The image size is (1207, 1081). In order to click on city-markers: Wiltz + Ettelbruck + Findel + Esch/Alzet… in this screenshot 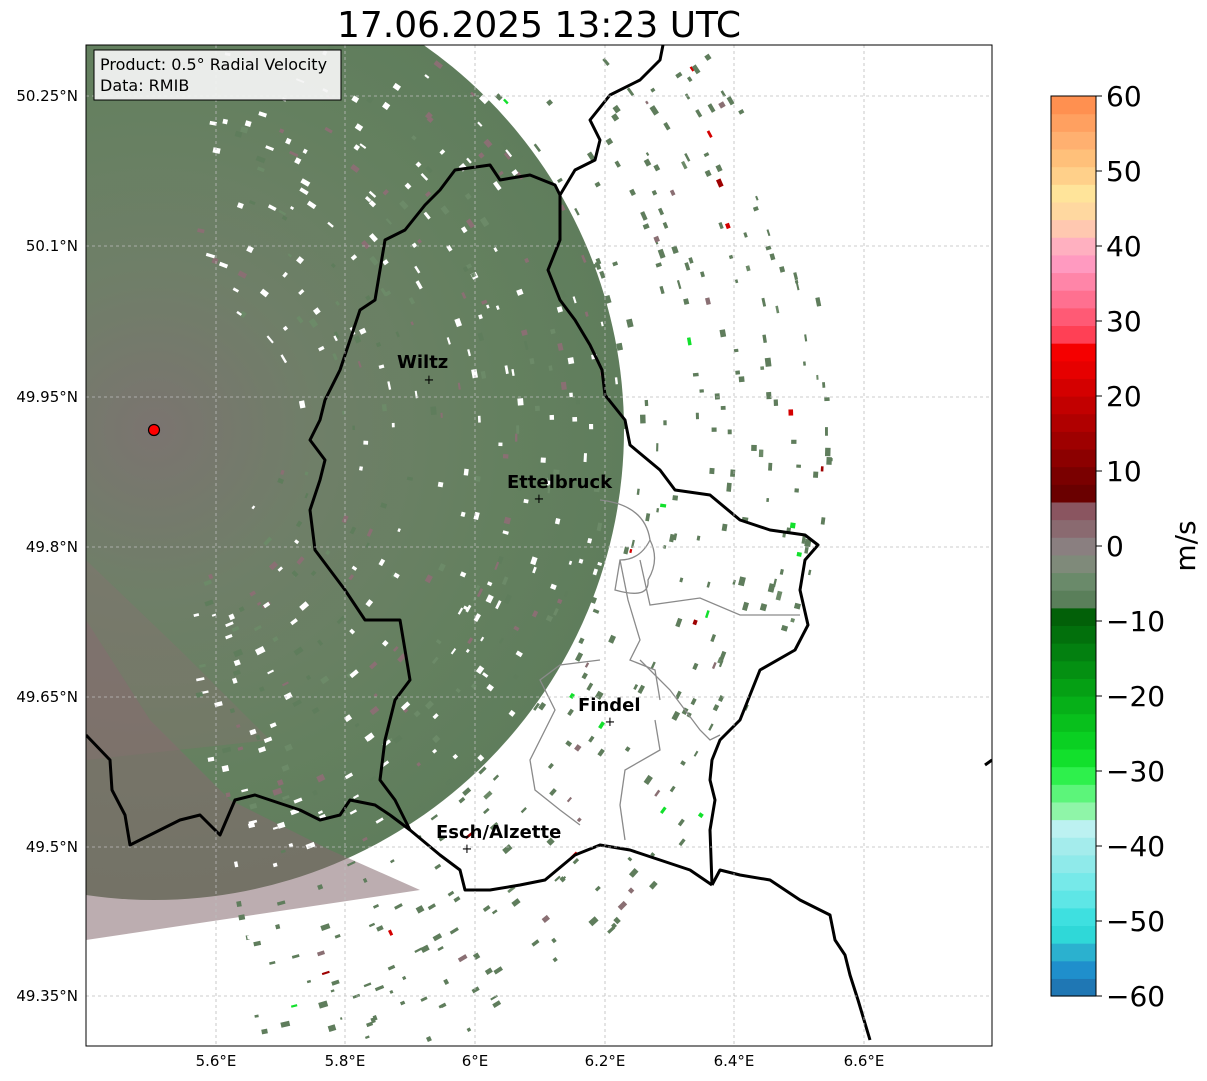, I will do `click(519, 604)`.